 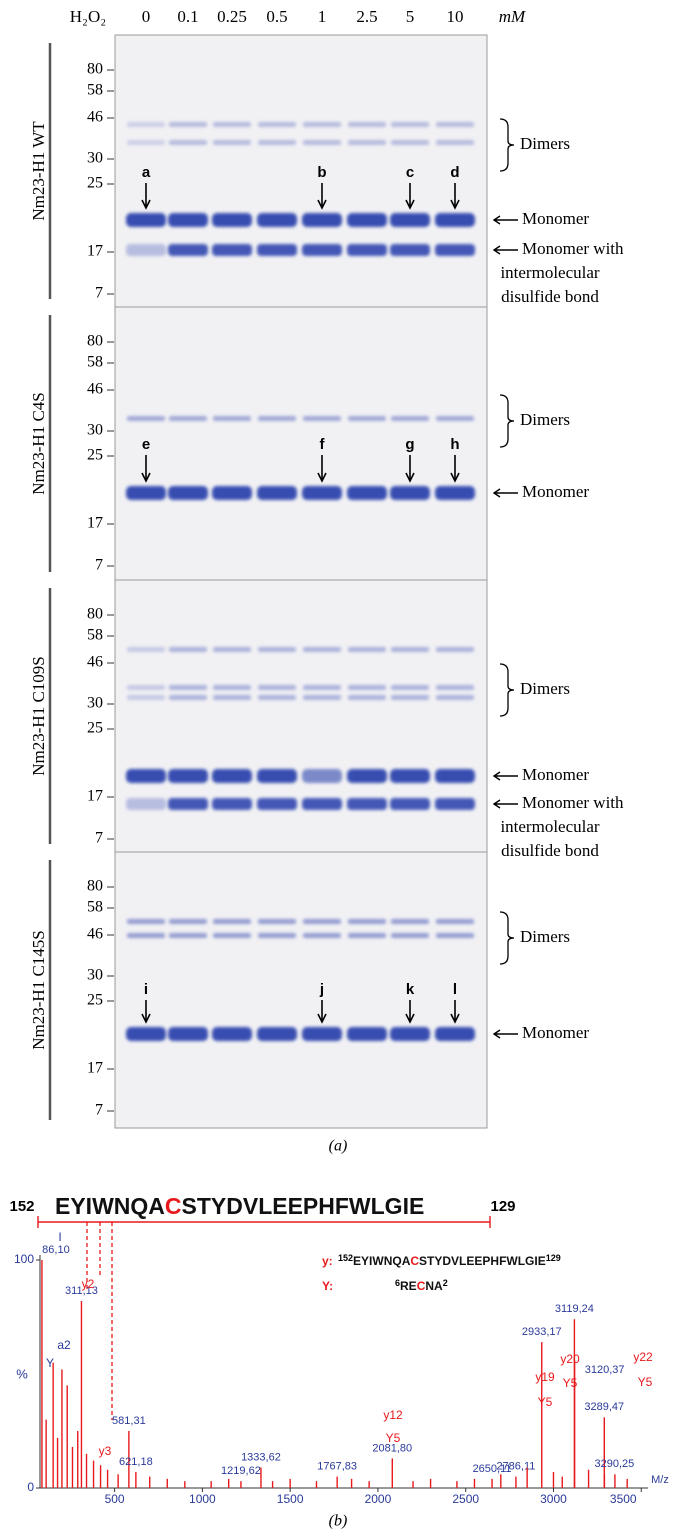 I want to click on x-tick-label: 3500, so click(x=623, y=1499).